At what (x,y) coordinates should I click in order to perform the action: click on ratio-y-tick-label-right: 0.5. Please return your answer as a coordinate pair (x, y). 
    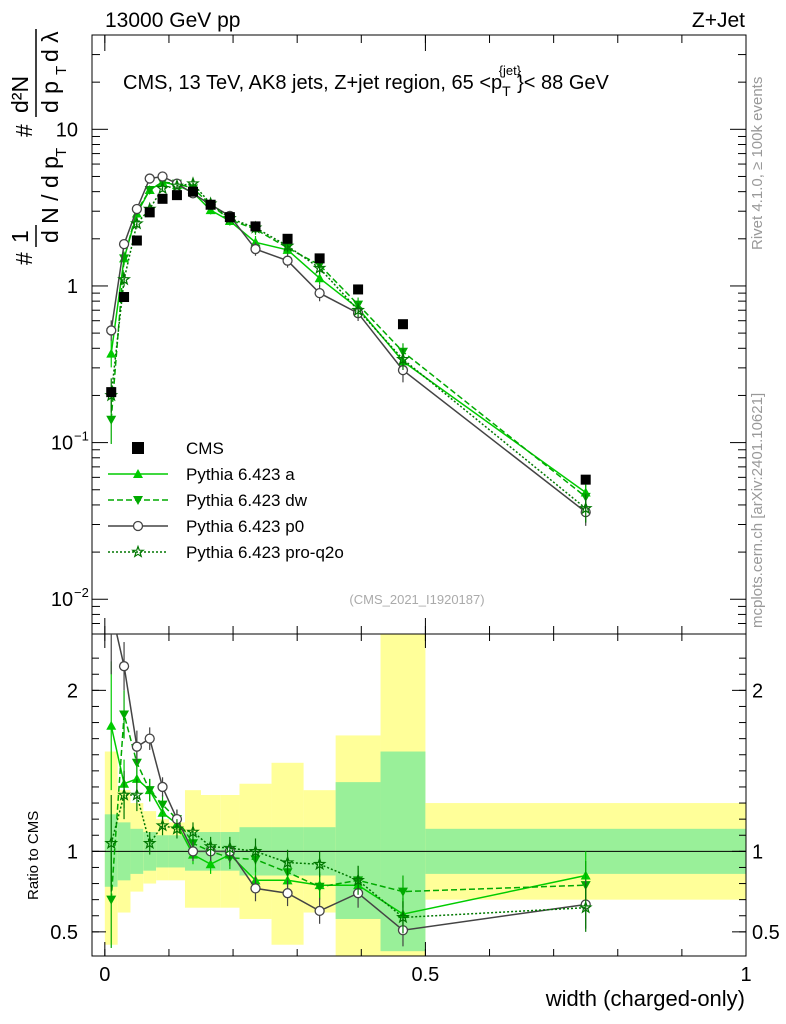
    Looking at the image, I should click on (766, 933).